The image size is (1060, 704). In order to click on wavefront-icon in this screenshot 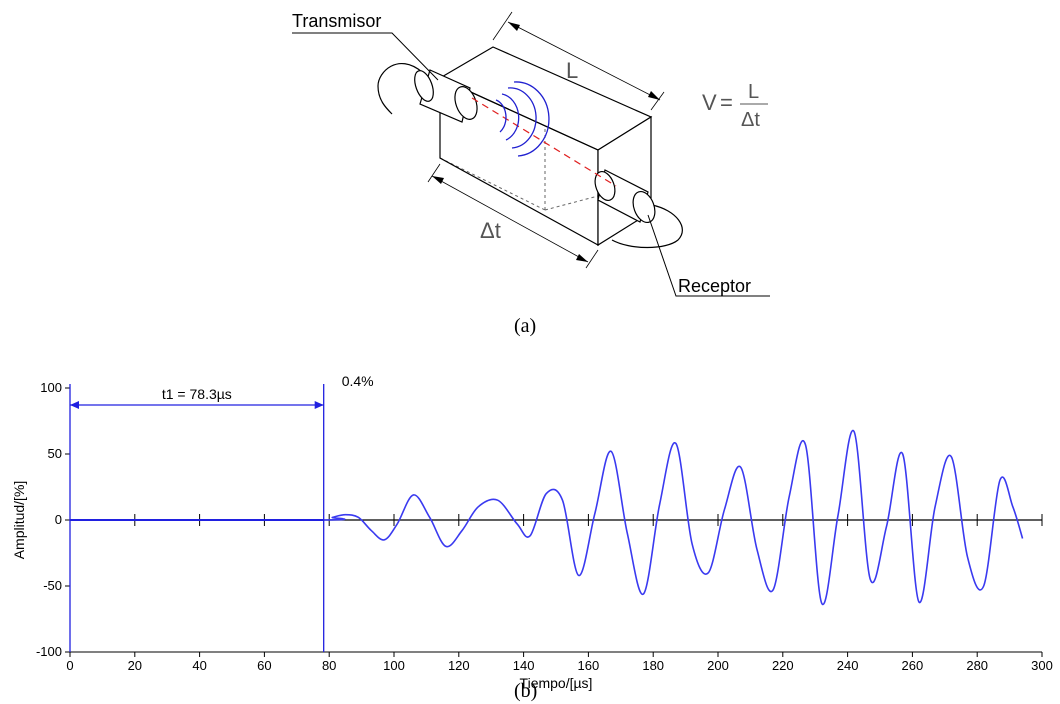, I will do `click(522, 119)`.